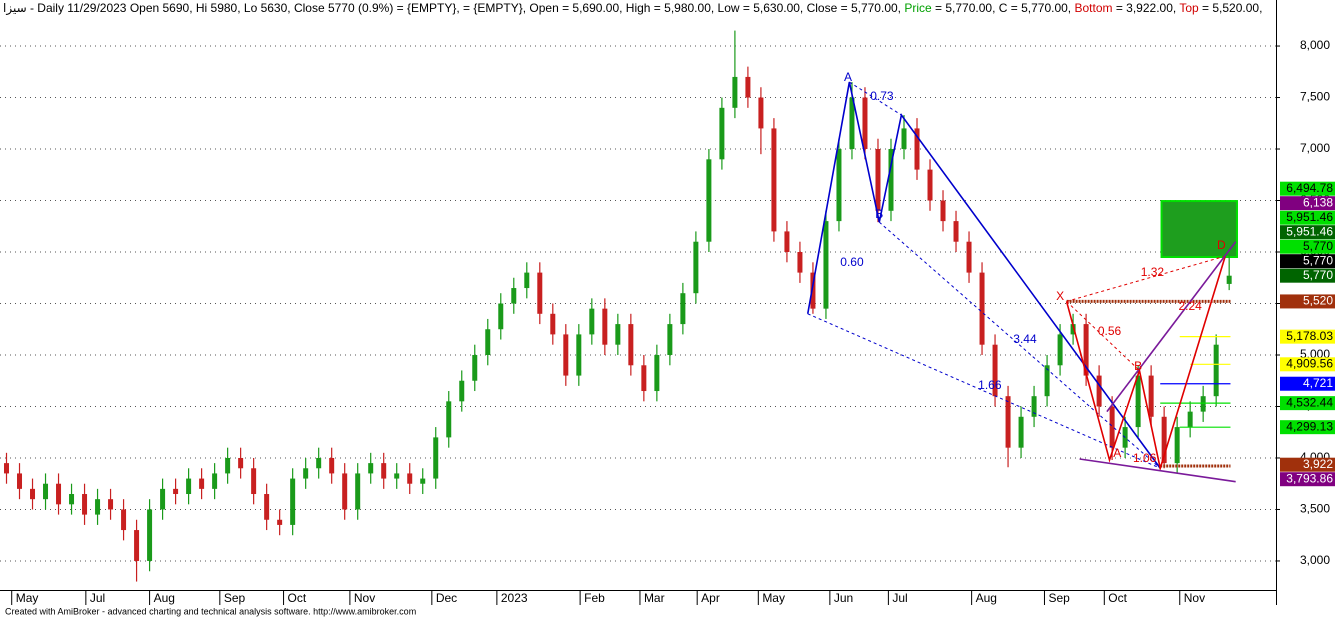 This screenshot has width=1336, height=619. I want to click on level-label: 5,520, so click(1318, 301).